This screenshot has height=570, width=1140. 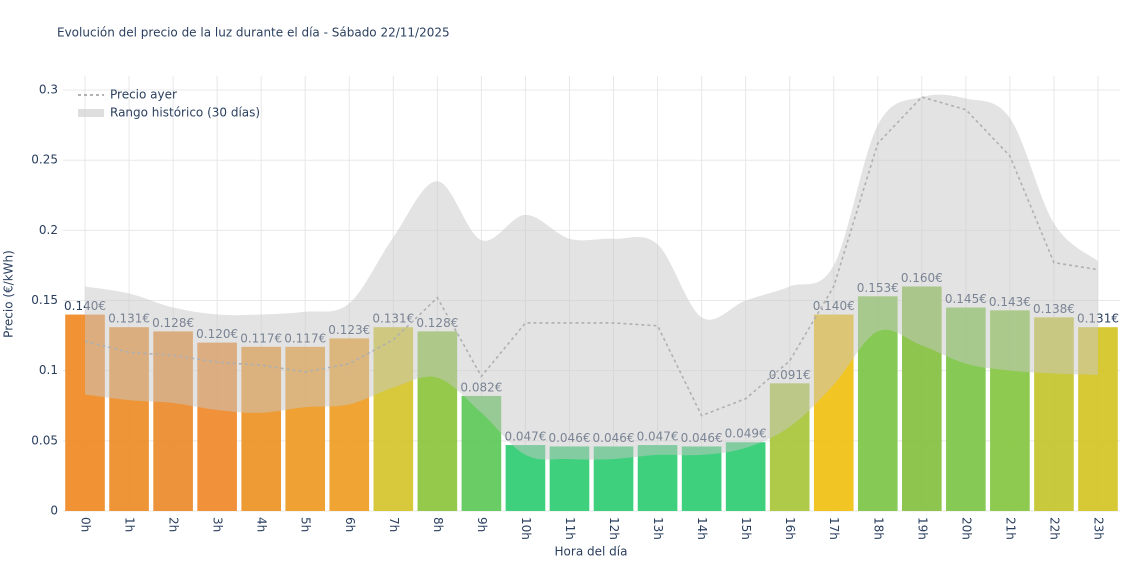 What do you see at coordinates (169, 104) in the screenshot?
I see `legend: Precio ayer Rango histórico (30 días)` at bounding box center [169, 104].